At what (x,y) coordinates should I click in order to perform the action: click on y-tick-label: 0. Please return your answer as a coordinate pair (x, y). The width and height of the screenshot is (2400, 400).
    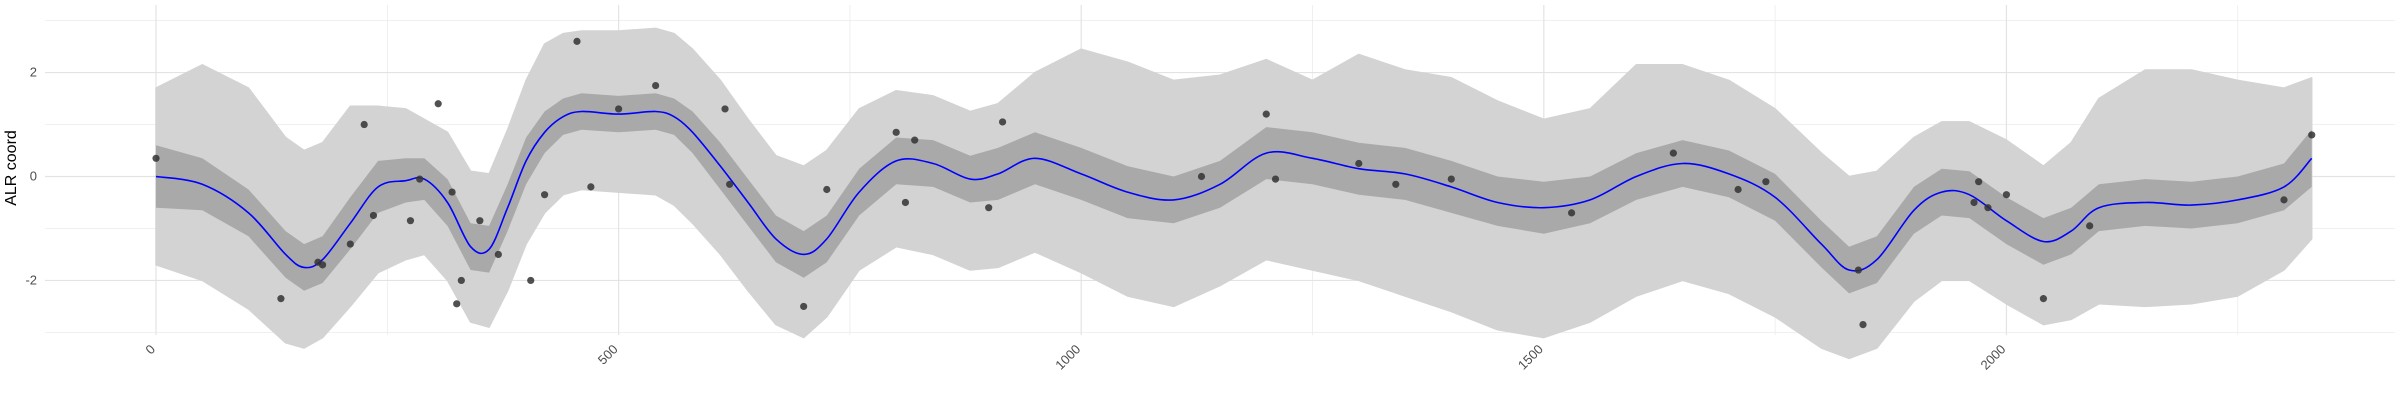
    Looking at the image, I should click on (33, 175).